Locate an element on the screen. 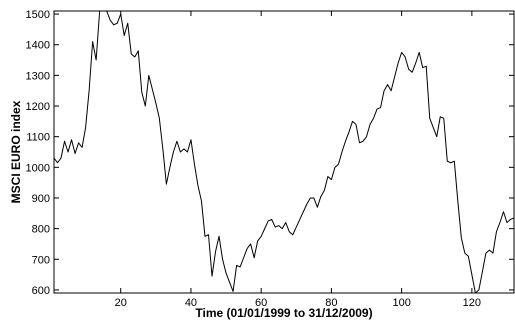 This screenshot has height=323, width=515. y-tick-label: 1000 is located at coordinates (38, 168).